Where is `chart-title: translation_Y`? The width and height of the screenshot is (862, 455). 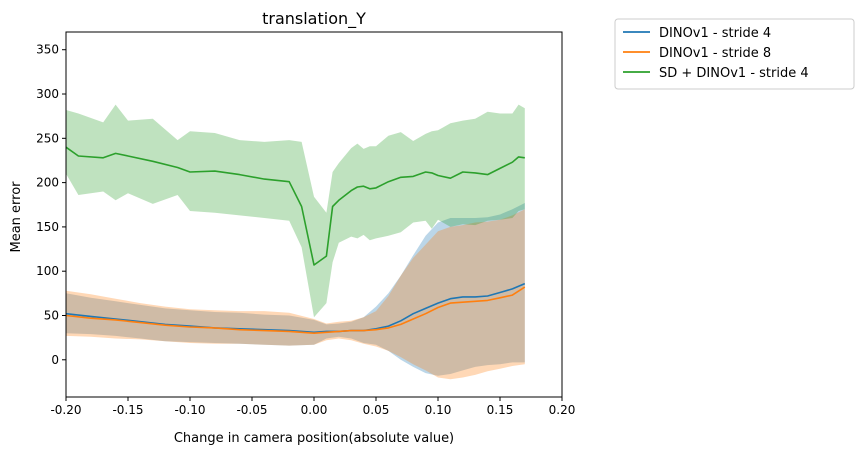 chart-title: translation_Y is located at coordinates (314, 19).